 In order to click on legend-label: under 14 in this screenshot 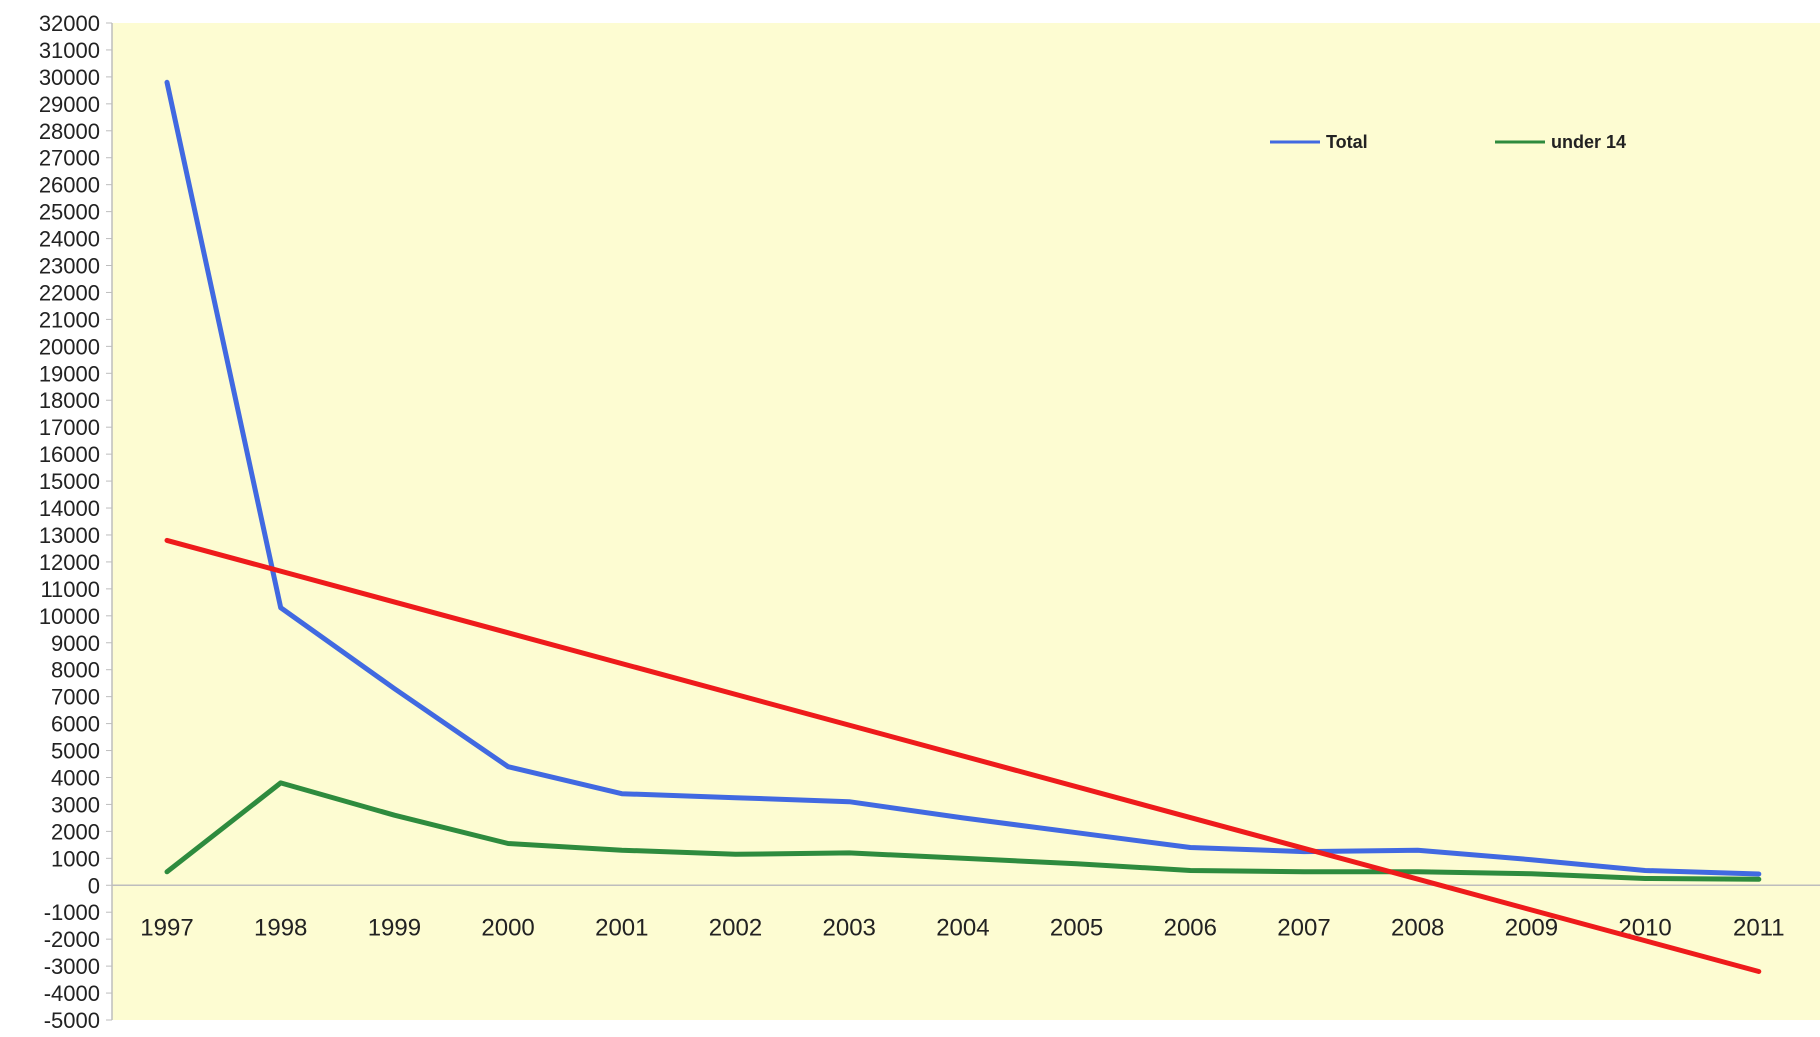, I will do `click(1588, 142)`.